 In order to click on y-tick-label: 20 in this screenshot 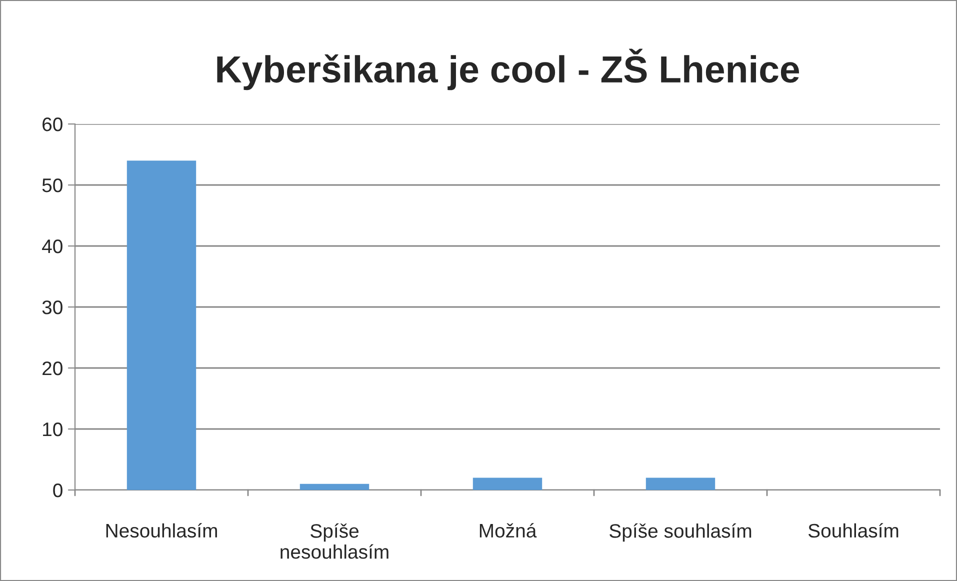, I will do `click(52, 368)`.